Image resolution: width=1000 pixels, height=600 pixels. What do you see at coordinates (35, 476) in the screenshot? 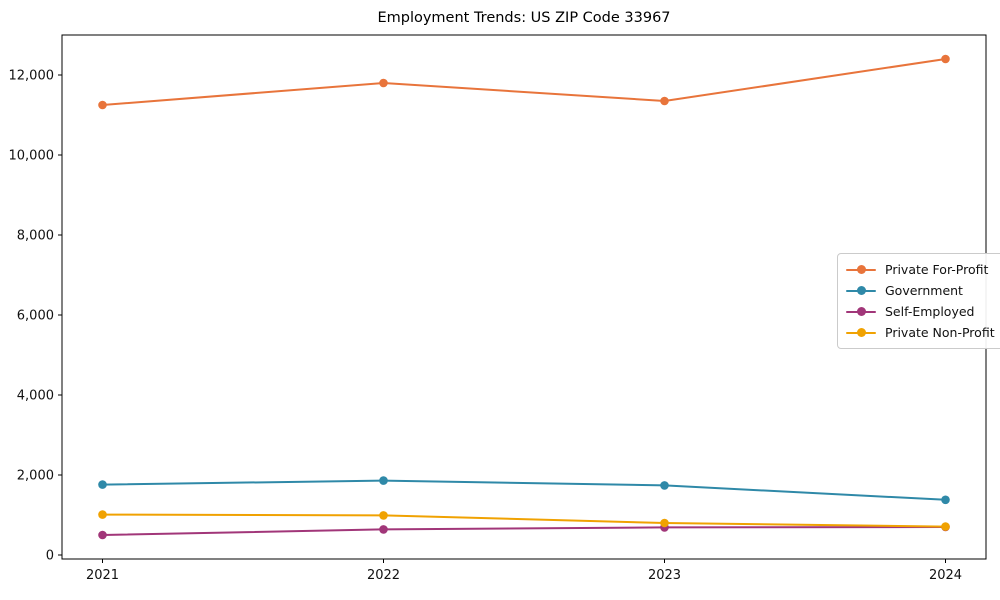
I see `y-tick-label: 2,000` at bounding box center [35, 476].